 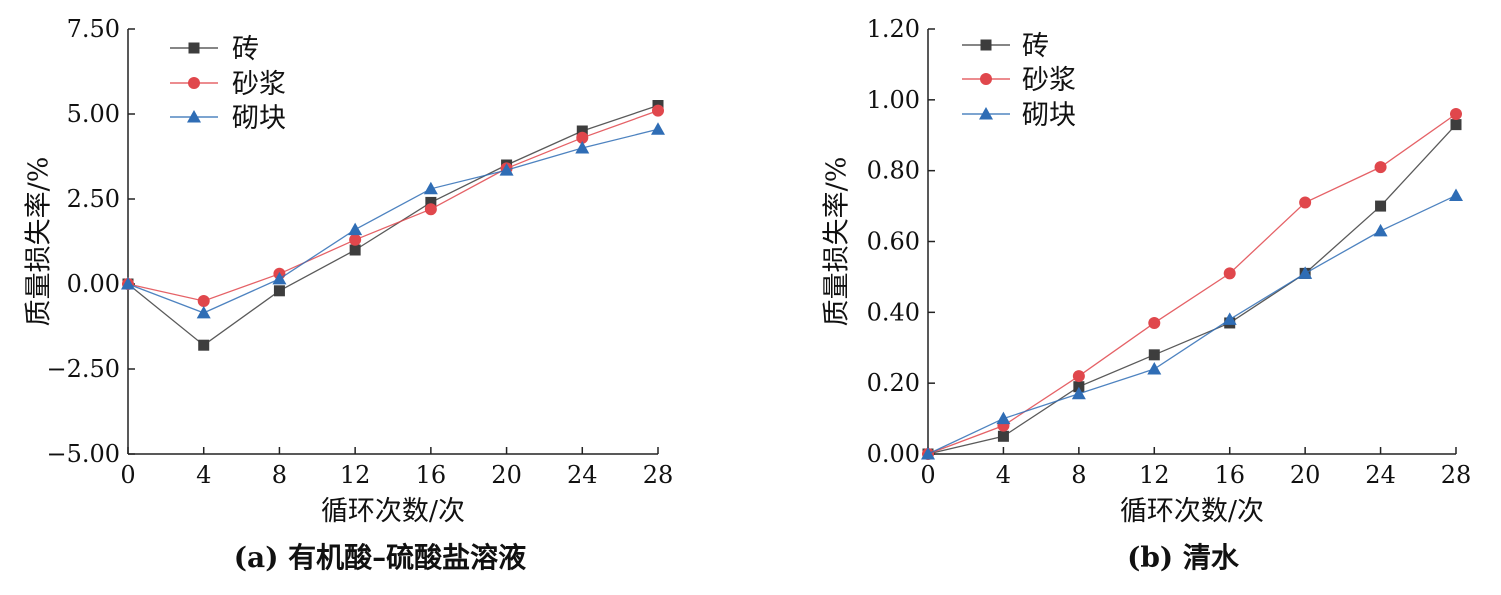 What do you see at coordinates (893, 100) in the screenshot?
I see `y-tick-label: 1.00` at bounding box center [893, 100].